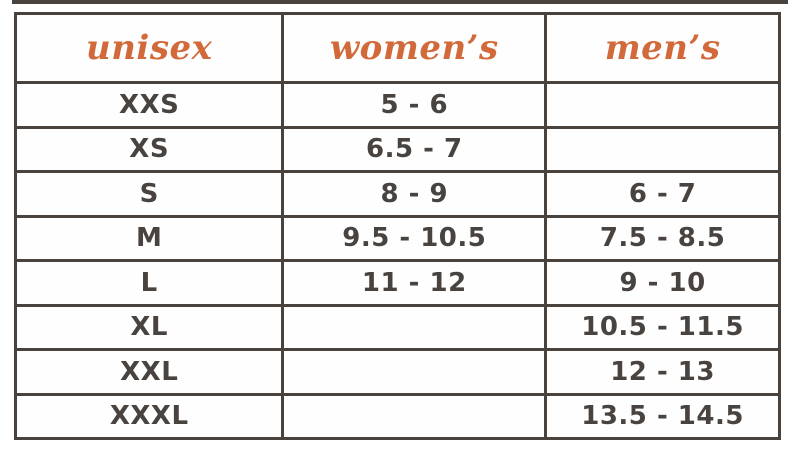 Image resolution: width=800 pixels, height=462 pixels. Describe the element at coordinates (414, 105) in the screenshot. I see `womens-value-cell: 5 - 6` at that location.